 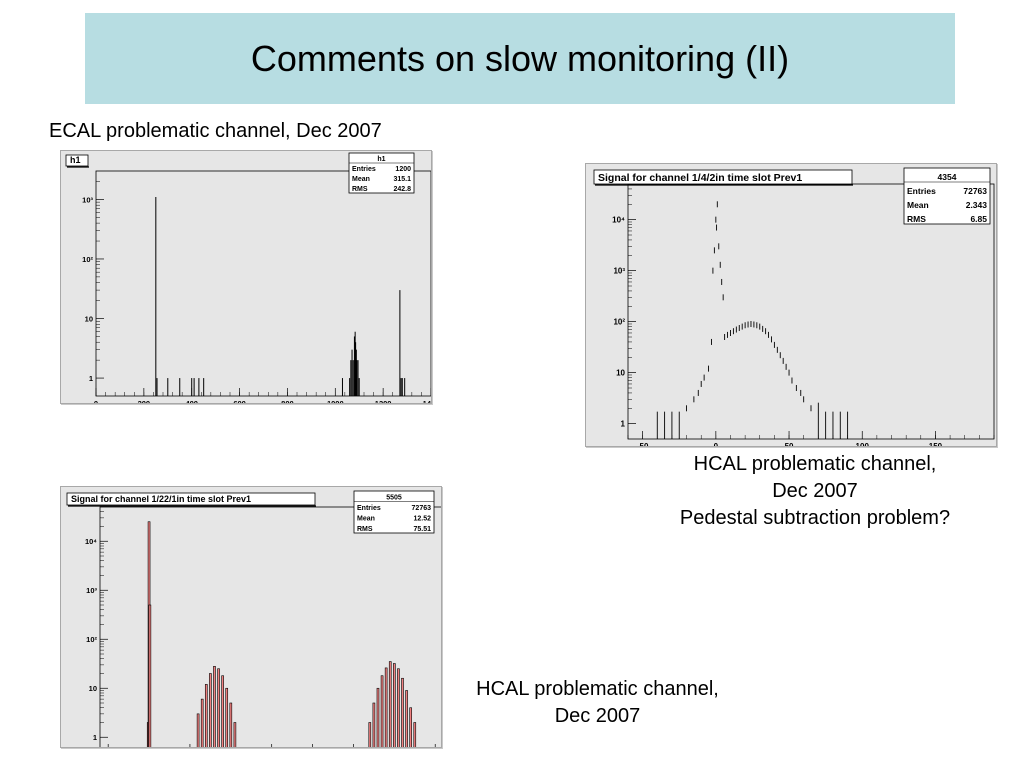 I want to click on stats-value-rms: 6.85, so click(x=978, y=219).